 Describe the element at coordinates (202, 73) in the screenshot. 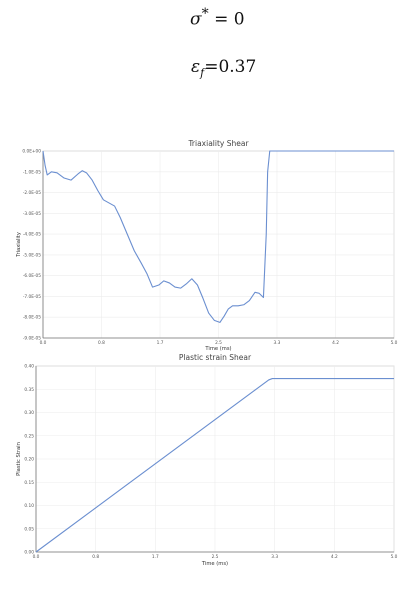

I see `epsilon-subscript: f` at that location.